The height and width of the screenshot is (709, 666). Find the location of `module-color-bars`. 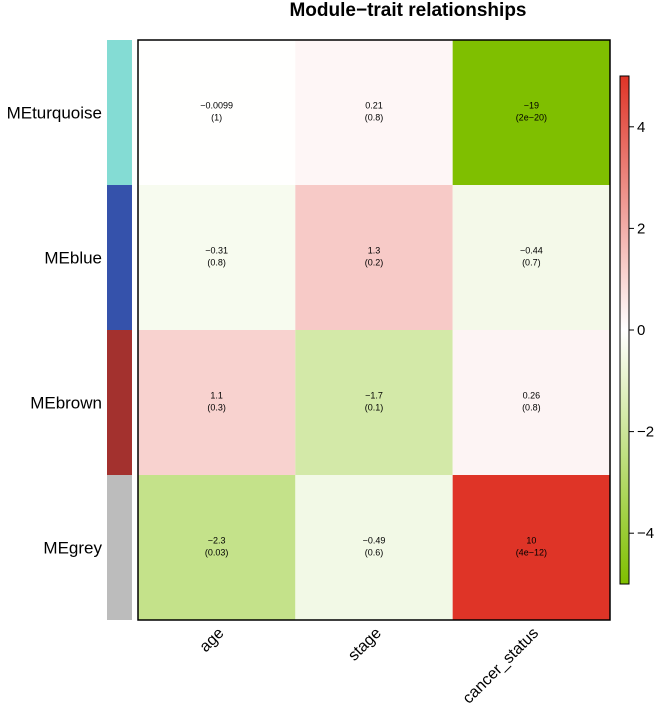

module-color-bars is located at coordinates (119, 330).